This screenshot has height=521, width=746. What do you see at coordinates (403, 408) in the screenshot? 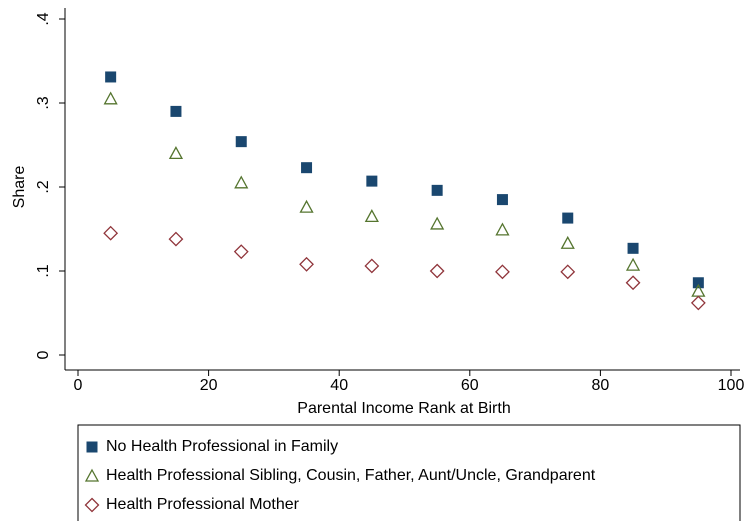
I see `x-axis-label: Parental Income Rank at Birth` at bounding box center [403, 408].